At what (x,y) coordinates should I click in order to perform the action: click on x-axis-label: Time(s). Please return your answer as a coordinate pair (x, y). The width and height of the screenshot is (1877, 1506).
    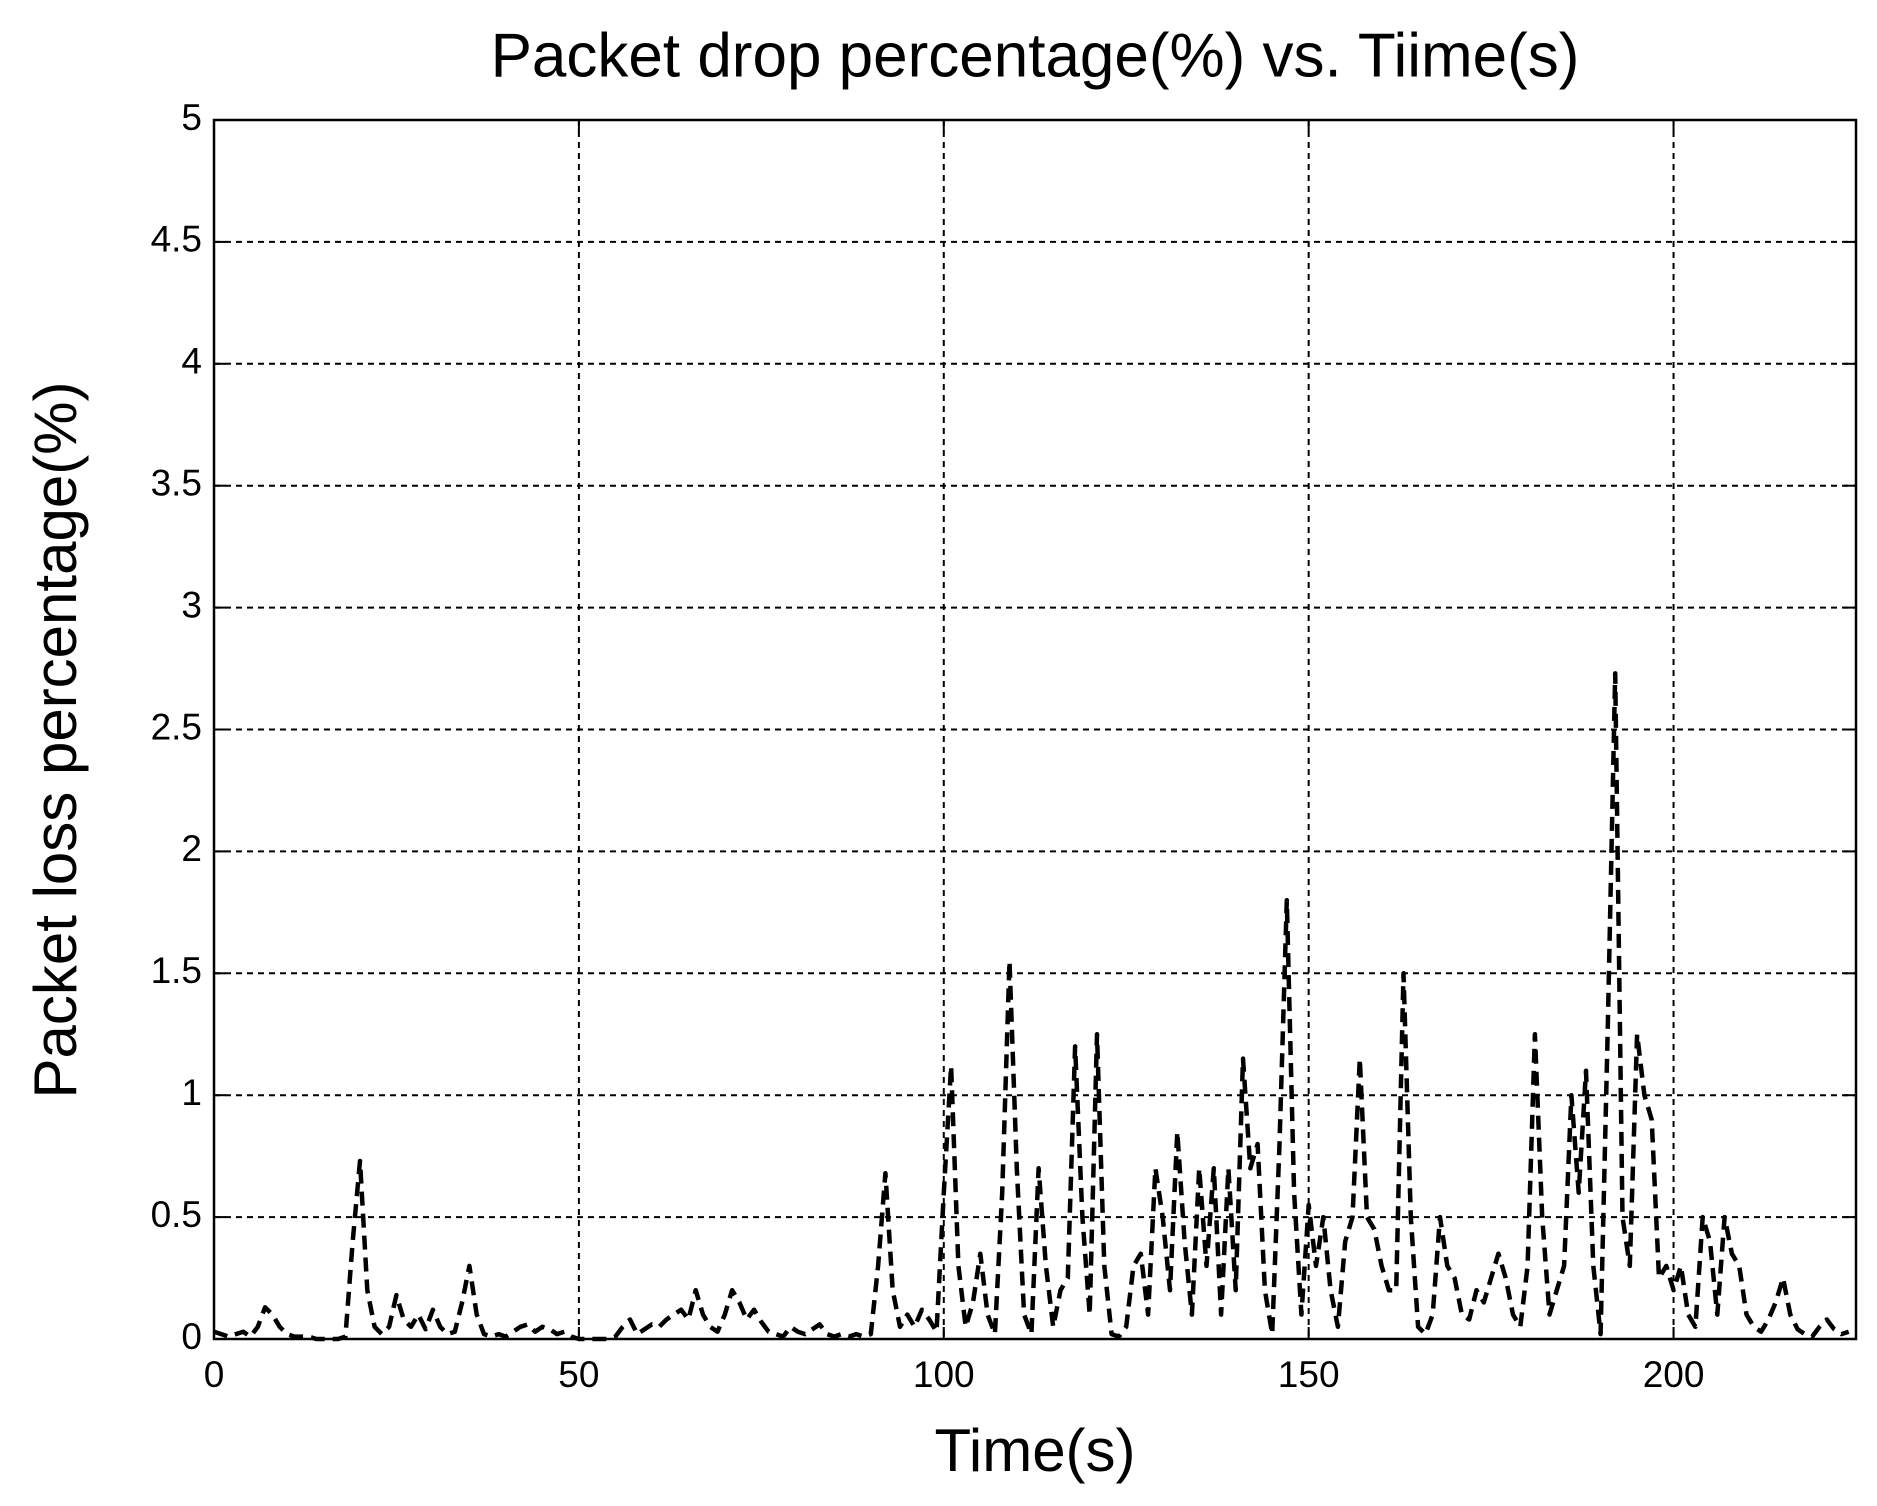
    Looking at the image, I should click on (1034, 1450).